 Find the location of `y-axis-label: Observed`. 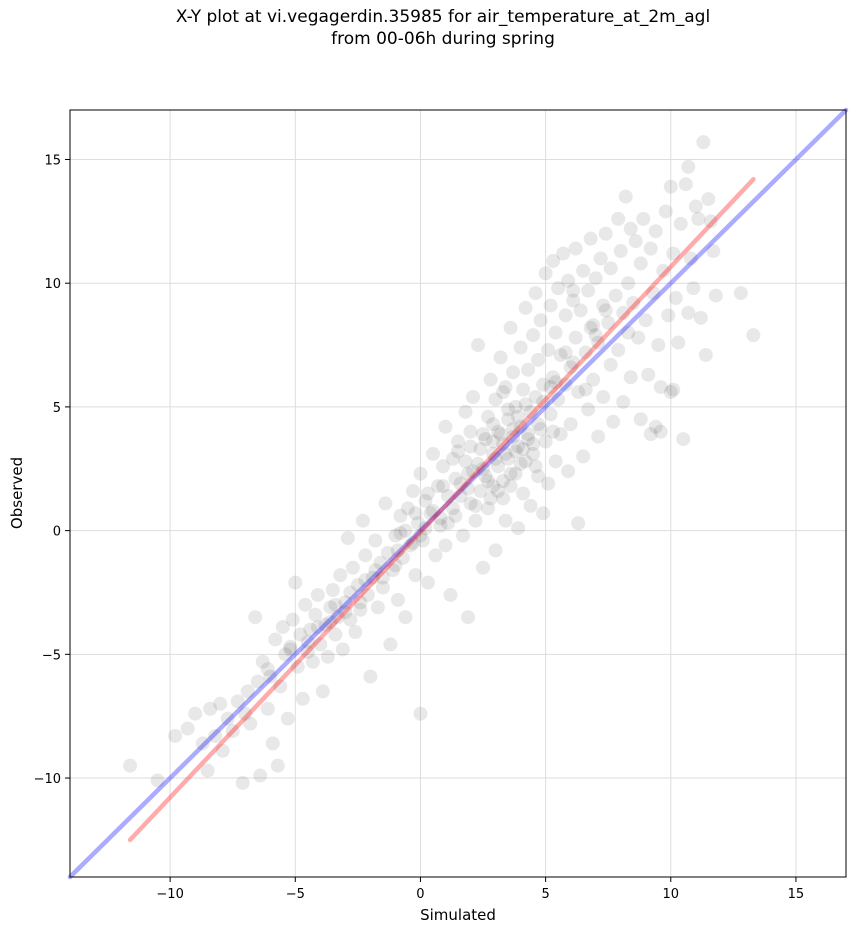

y-axis-label: Observed is located at coordinates (17, 493).